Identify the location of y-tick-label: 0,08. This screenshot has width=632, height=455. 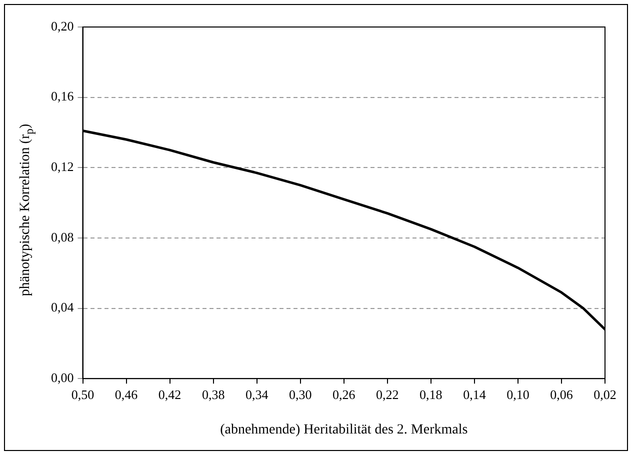
(62, 236).